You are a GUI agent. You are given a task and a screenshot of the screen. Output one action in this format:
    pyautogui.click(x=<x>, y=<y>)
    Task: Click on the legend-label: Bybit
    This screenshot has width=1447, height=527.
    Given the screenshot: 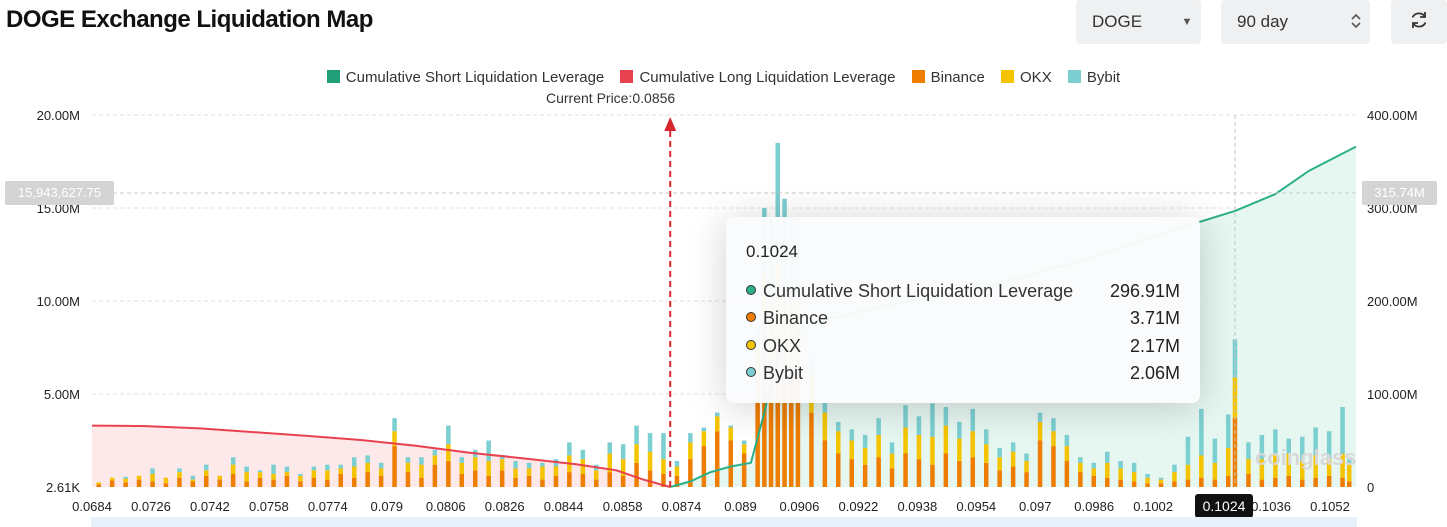 What is the action you would take?
    pyautogui.click(x=1103, y=77)
    